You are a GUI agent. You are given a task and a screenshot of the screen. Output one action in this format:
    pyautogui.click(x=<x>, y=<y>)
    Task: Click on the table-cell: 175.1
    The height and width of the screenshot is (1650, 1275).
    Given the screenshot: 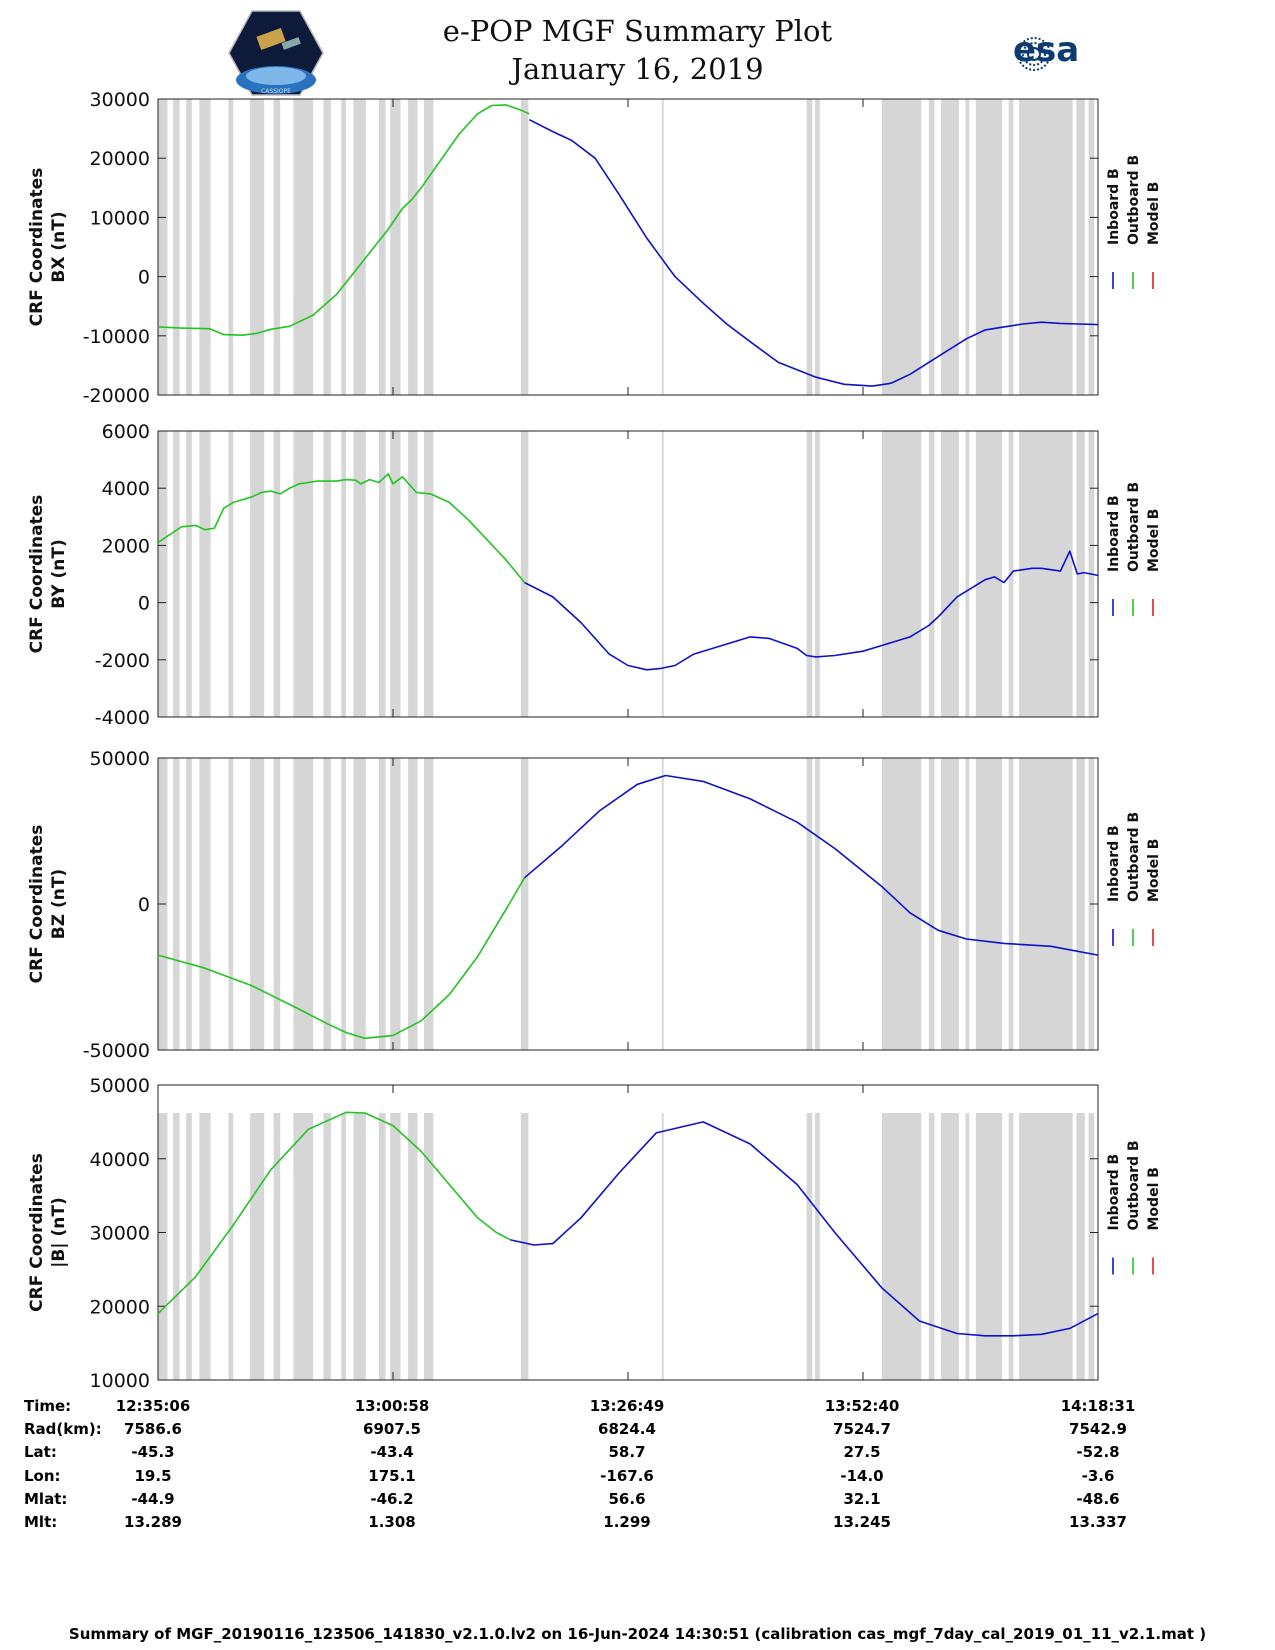 What is the action you would take?
    pyautogui.click(x=392, y=1476)
    